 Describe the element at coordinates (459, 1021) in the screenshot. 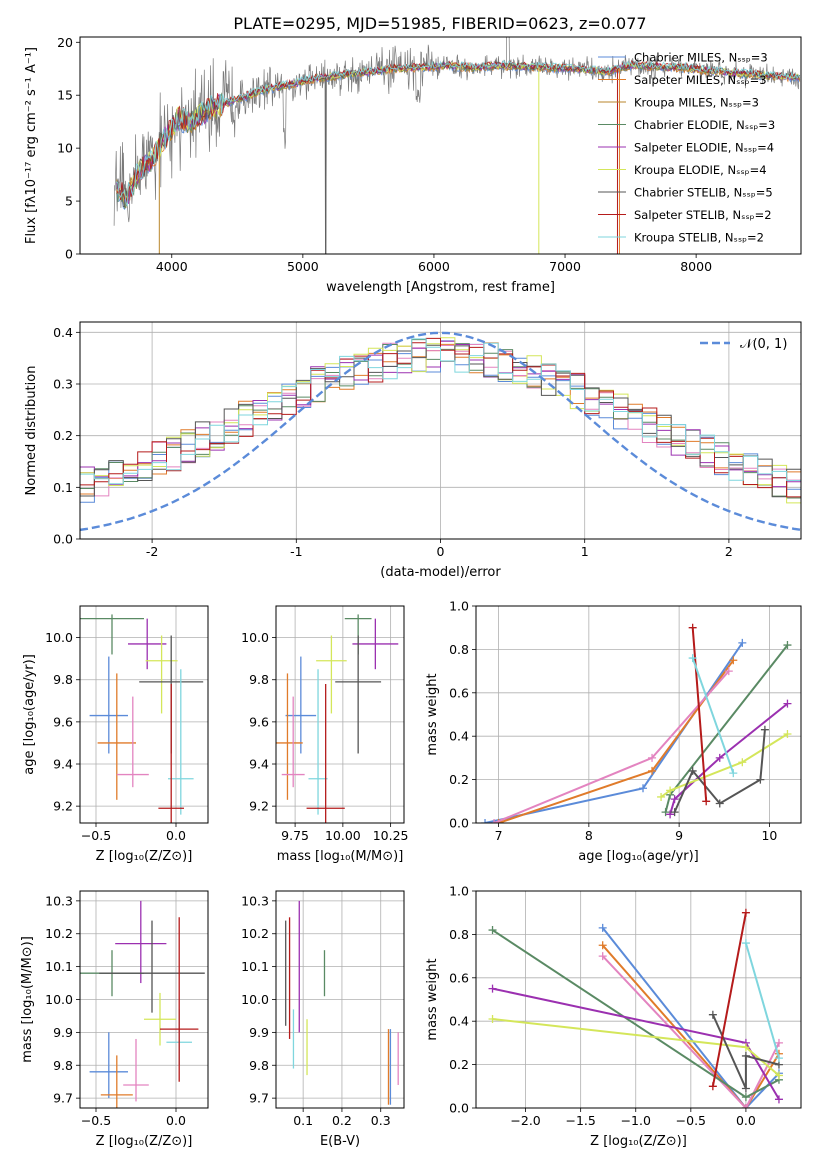

I see `y-tick-label: 0.4` at that location.